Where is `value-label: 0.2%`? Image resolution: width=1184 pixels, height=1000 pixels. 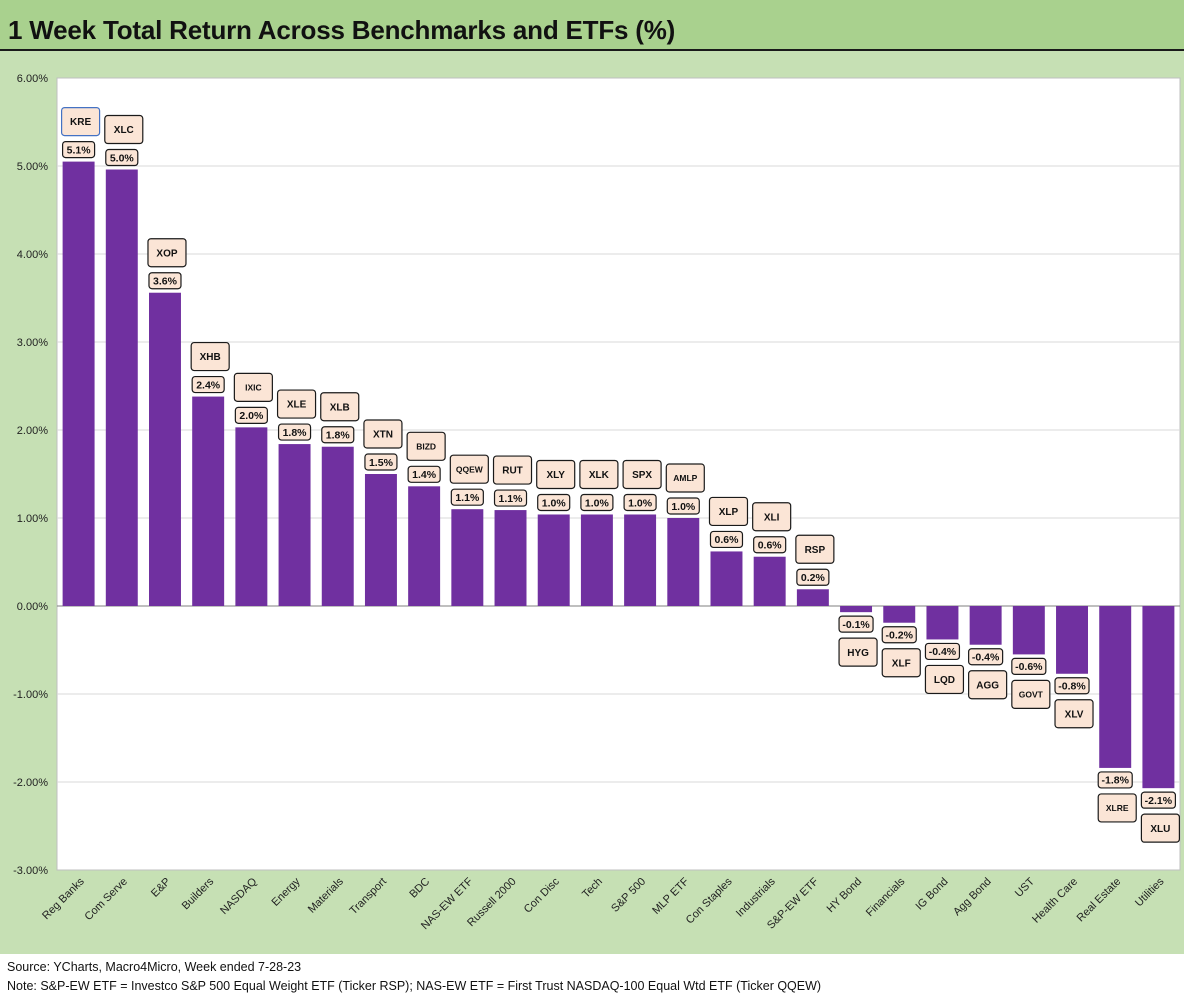
value-label: 0.2% is located at coordinates (813, 577).